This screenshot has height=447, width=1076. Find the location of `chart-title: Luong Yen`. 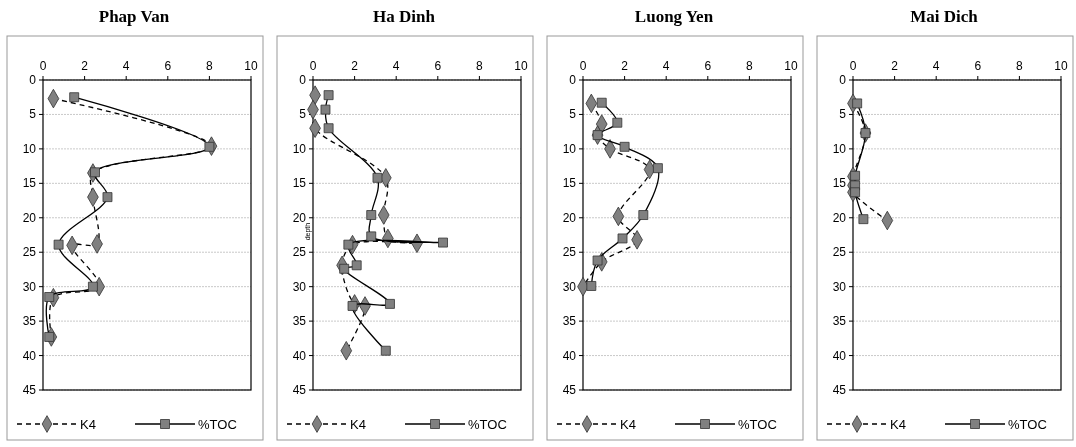

chart-title: Luong Yen is located at coordinates (674, 16).